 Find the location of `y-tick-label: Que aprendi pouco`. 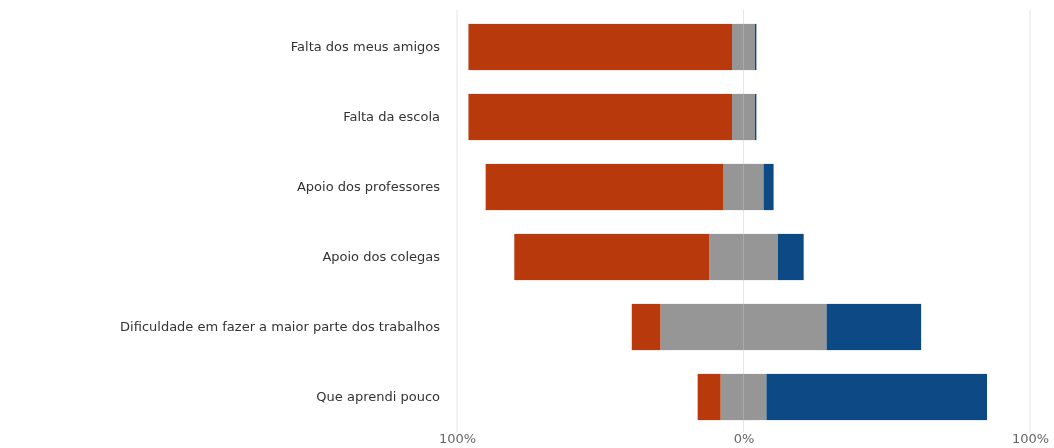

y-tick-label: Que aprendi pouco is located at coordinates (378, 397).